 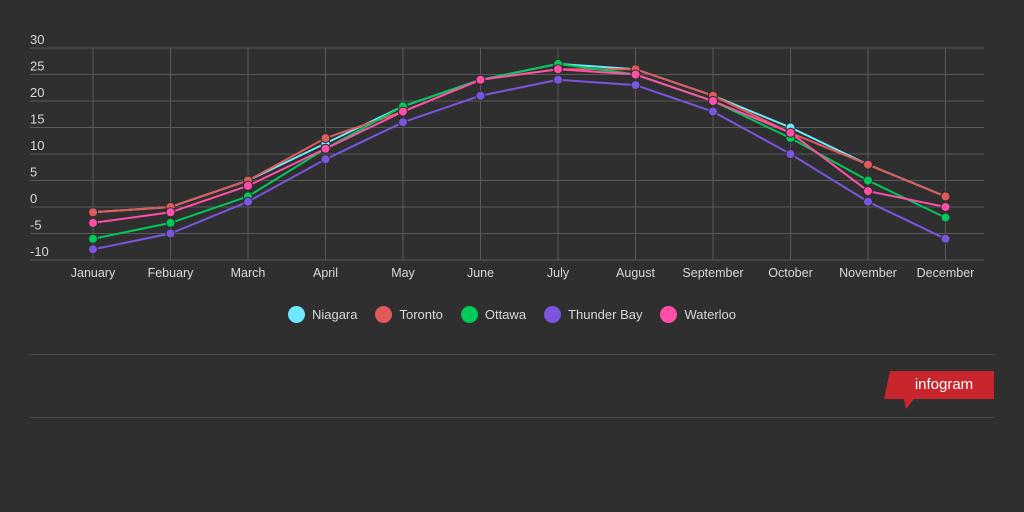 What do you see at coordinates (403, 273) in the screenshot?
I see `x-tick-label: May` at bounding box center [403, 273].